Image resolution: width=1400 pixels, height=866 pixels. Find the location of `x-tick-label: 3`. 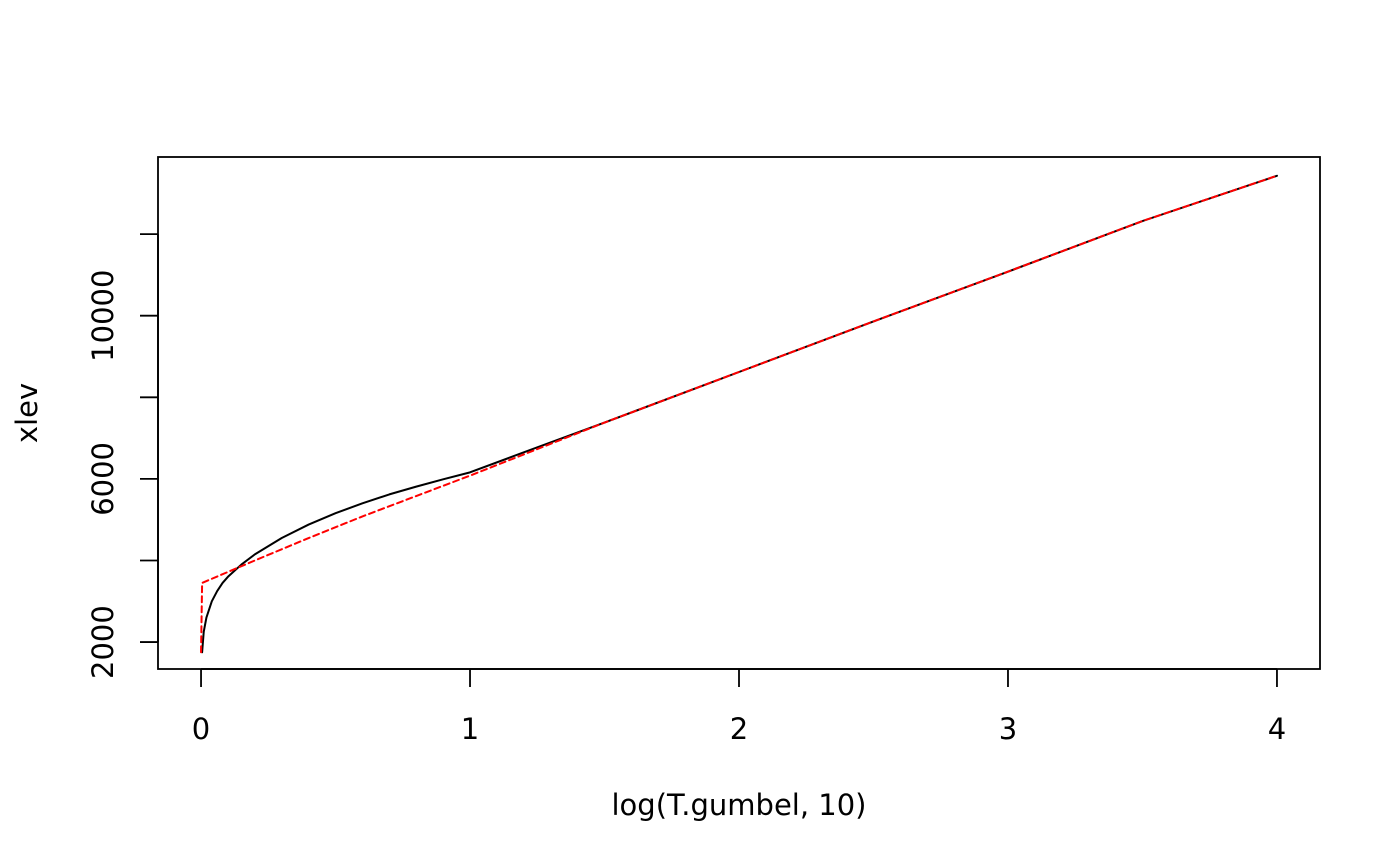

x-tick-label: 3 is located at coordinates (1008, 729).